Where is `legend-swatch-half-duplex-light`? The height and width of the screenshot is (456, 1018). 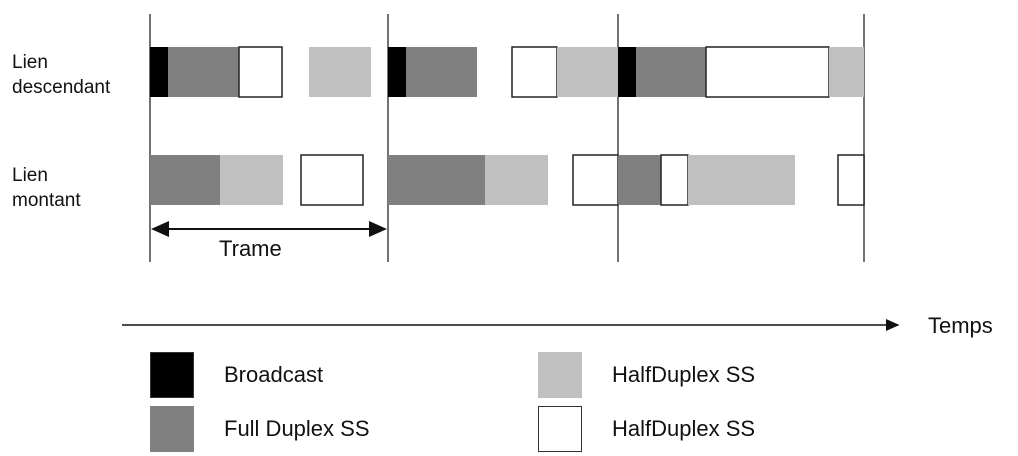 legend-swatch-half-duplex-light is located at coordinates (560, 375).